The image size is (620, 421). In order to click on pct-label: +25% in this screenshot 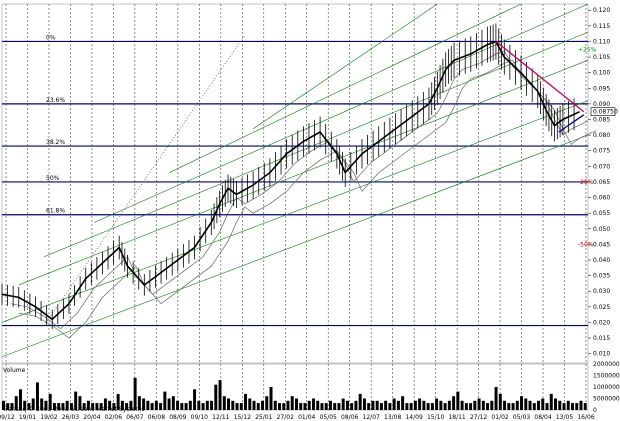, I will do `click(587, 49)`.